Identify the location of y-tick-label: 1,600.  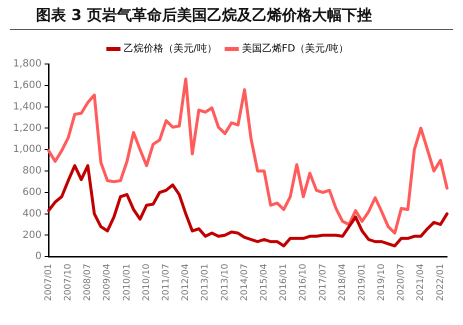
(27, 85).